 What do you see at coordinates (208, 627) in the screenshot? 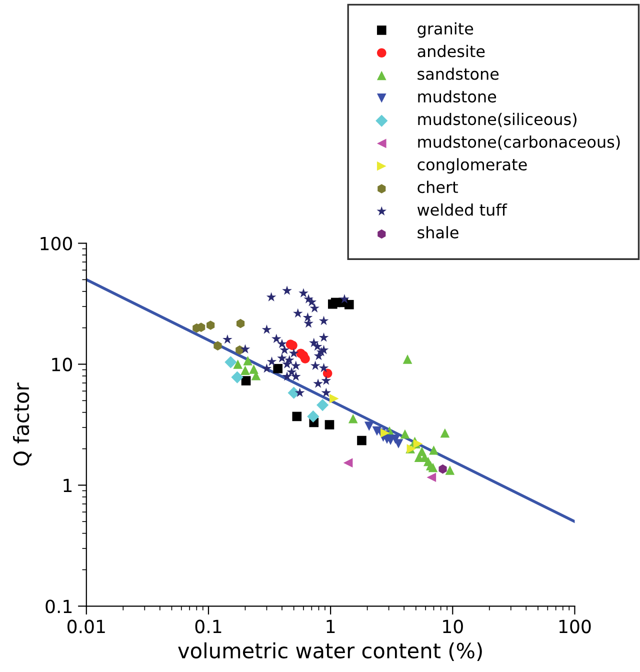
I see `x-tick-label: 0.1` at bounding box center [208, 627].